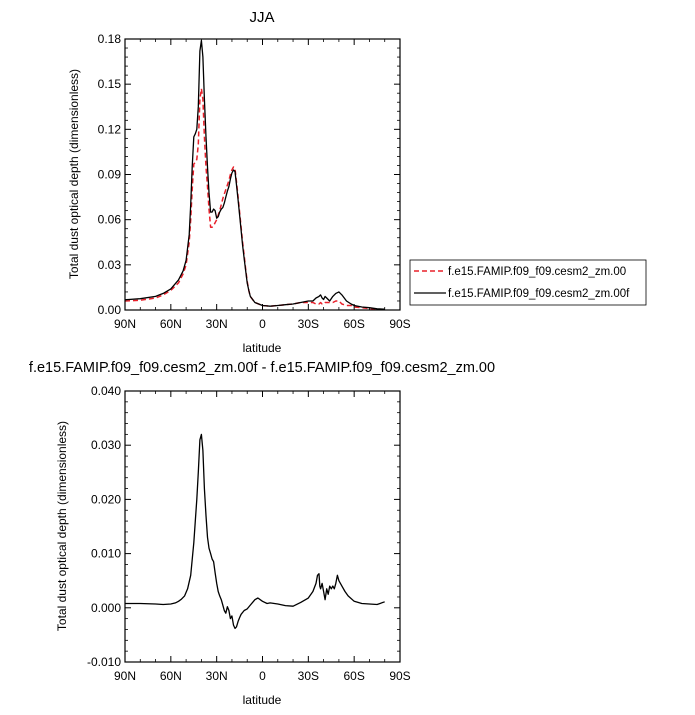 This screenshot has width=695, height=715. What do you see at coordinates (125, 676) in the screenshot?
I see `bottom-x-tick-label: 90N` at bounding box center [125, 676].